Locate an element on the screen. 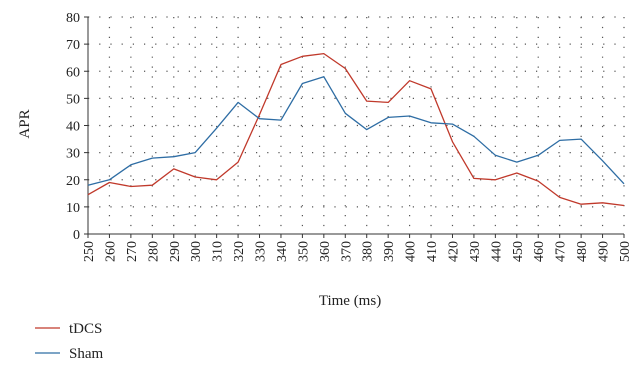  legend-label: tDCS is located at coordinates (85, 329).